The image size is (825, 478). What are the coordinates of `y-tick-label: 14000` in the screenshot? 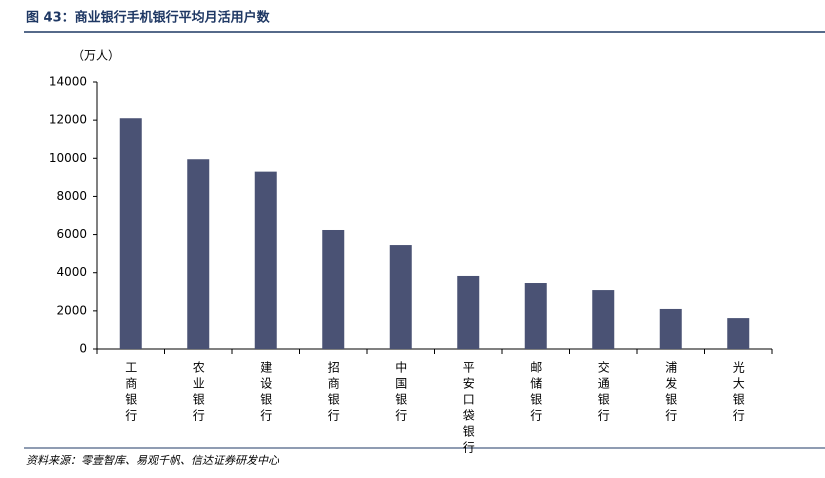 It's located at (68, 82).